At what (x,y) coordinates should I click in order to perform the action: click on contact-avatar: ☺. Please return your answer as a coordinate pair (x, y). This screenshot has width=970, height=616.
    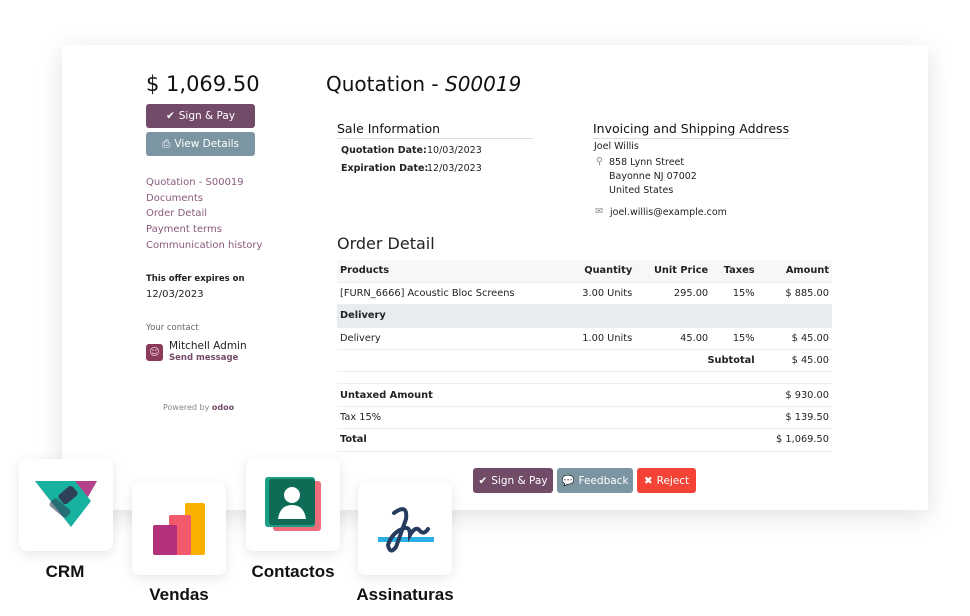
    Looking at the image, I should click on (154, 352).